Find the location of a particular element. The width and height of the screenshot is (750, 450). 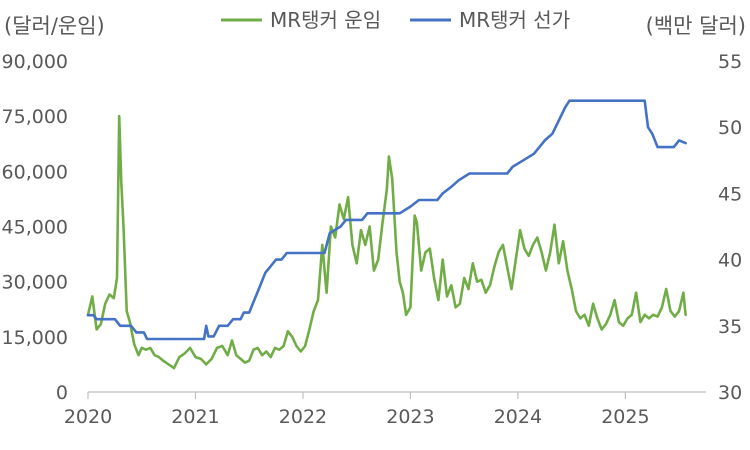

left-tick-label: 0 is located at coordinates (62, 393).